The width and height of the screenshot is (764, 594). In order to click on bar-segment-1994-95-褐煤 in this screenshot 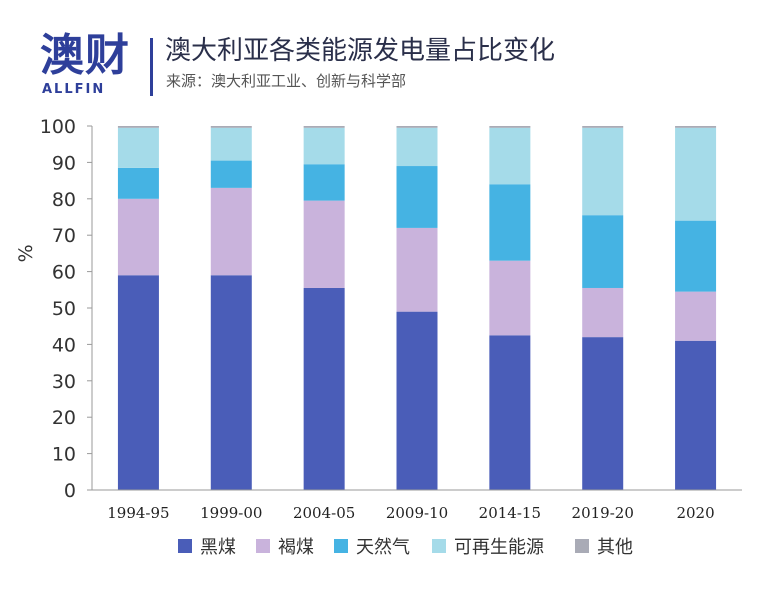, I will do `click(138, 237)`.